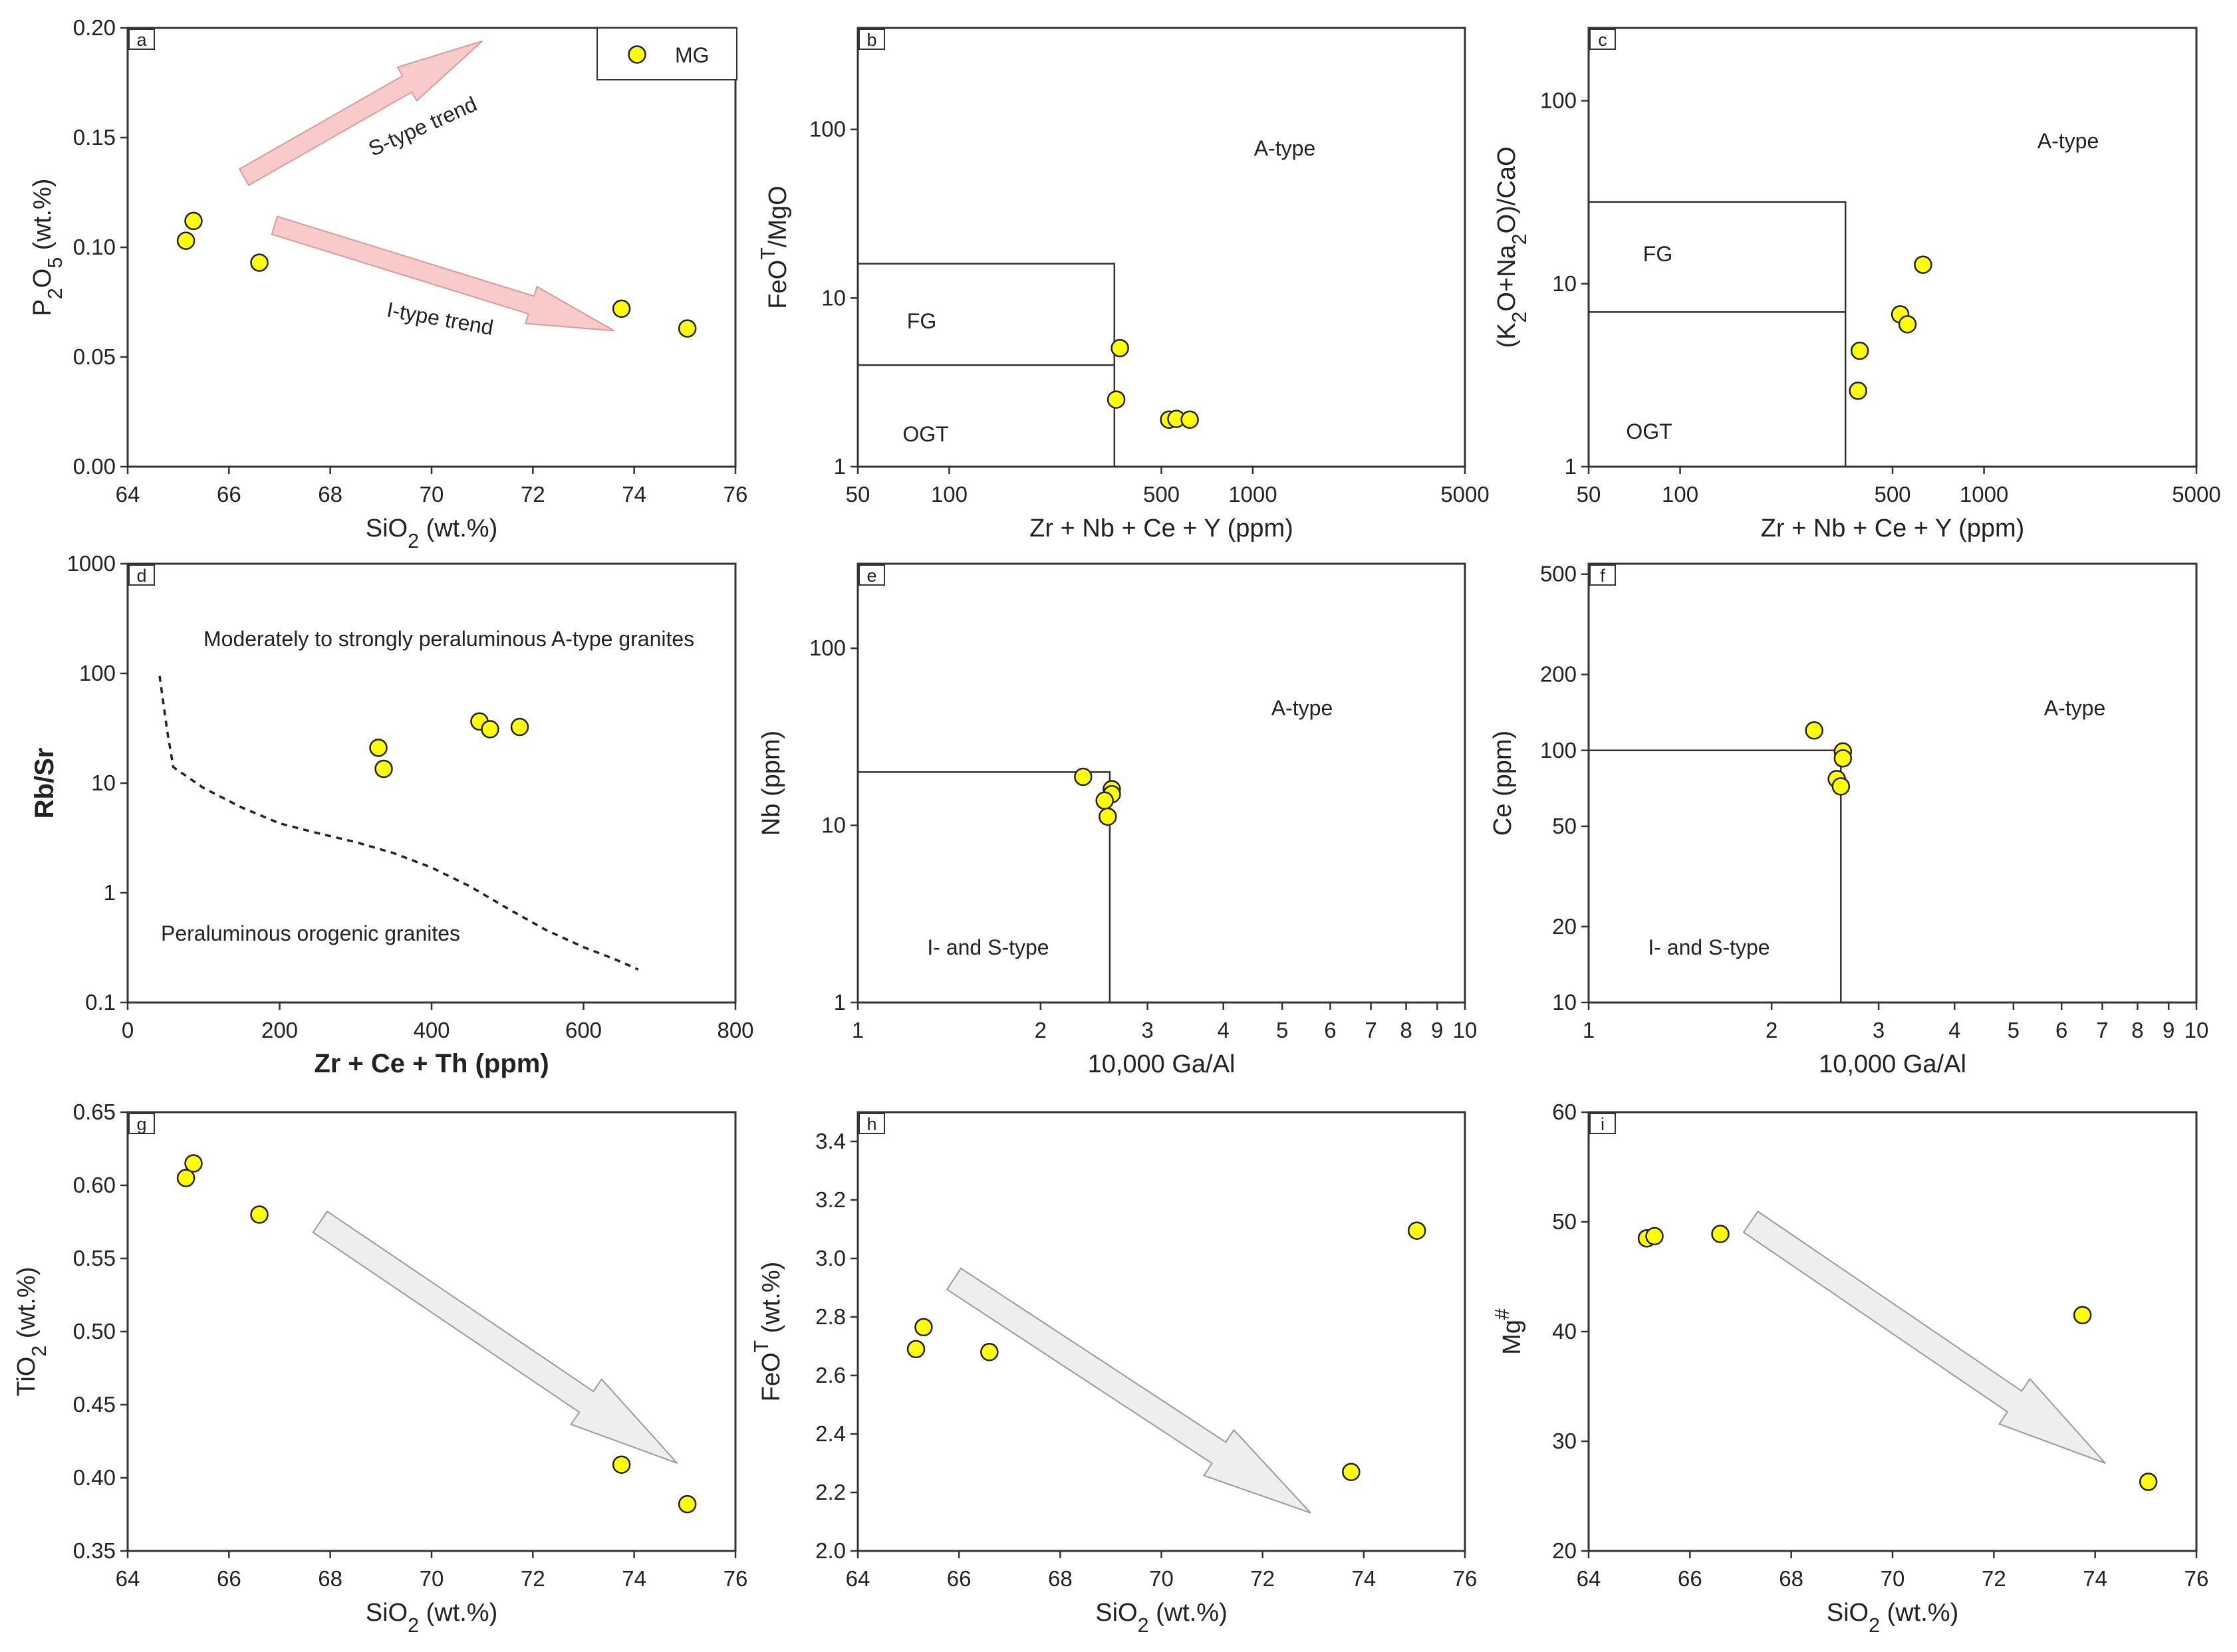 This screenshot has height=1652, width=2237. Describe the element at coordinates (94, 1258) in the screenshot. I see `y-tick-label: 0.55` at that location.